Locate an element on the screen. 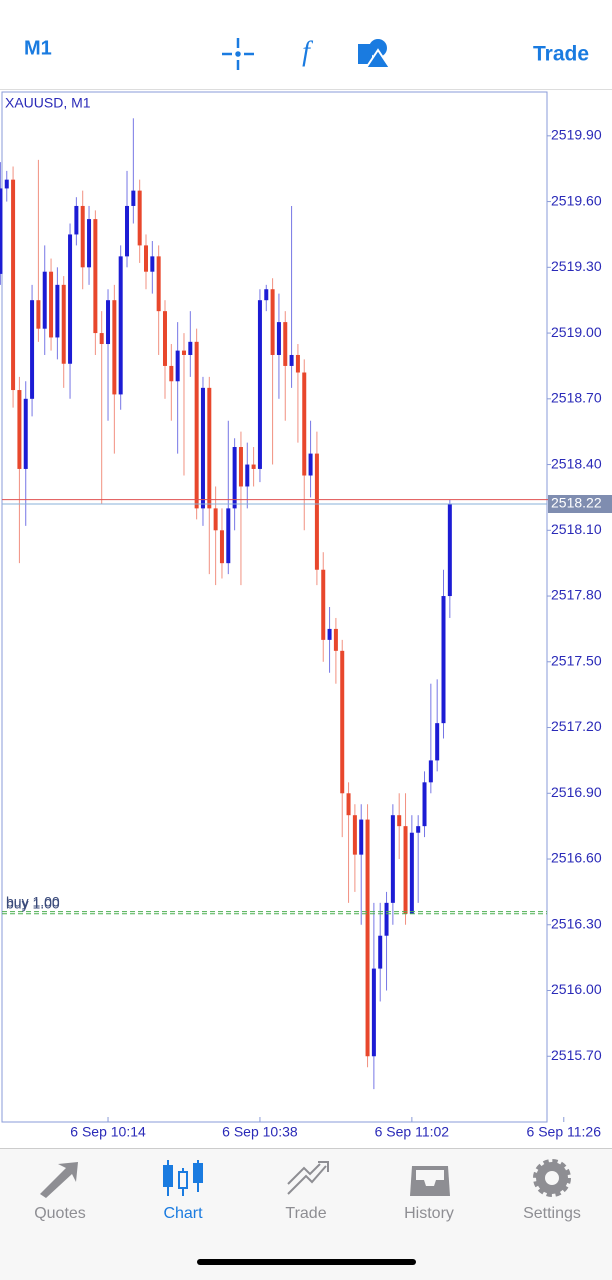 Image resolution: width=612 pixels, height=1280 pixels. indicators-button: f is located at coordinates (307, 51).